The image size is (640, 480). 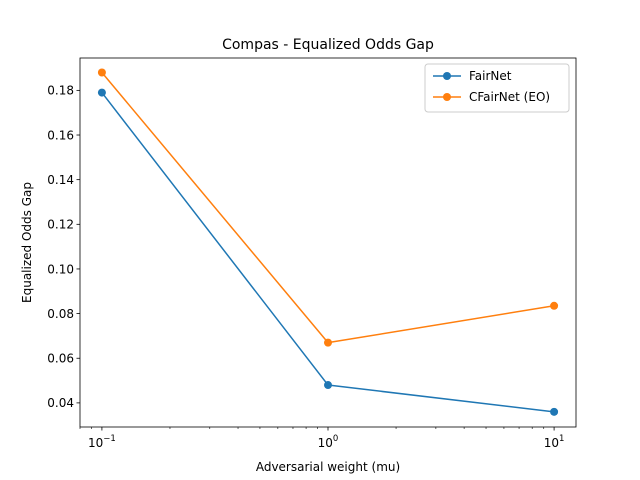 I want to click on y-tick-label: 0.16, so click(x=60, y=135).